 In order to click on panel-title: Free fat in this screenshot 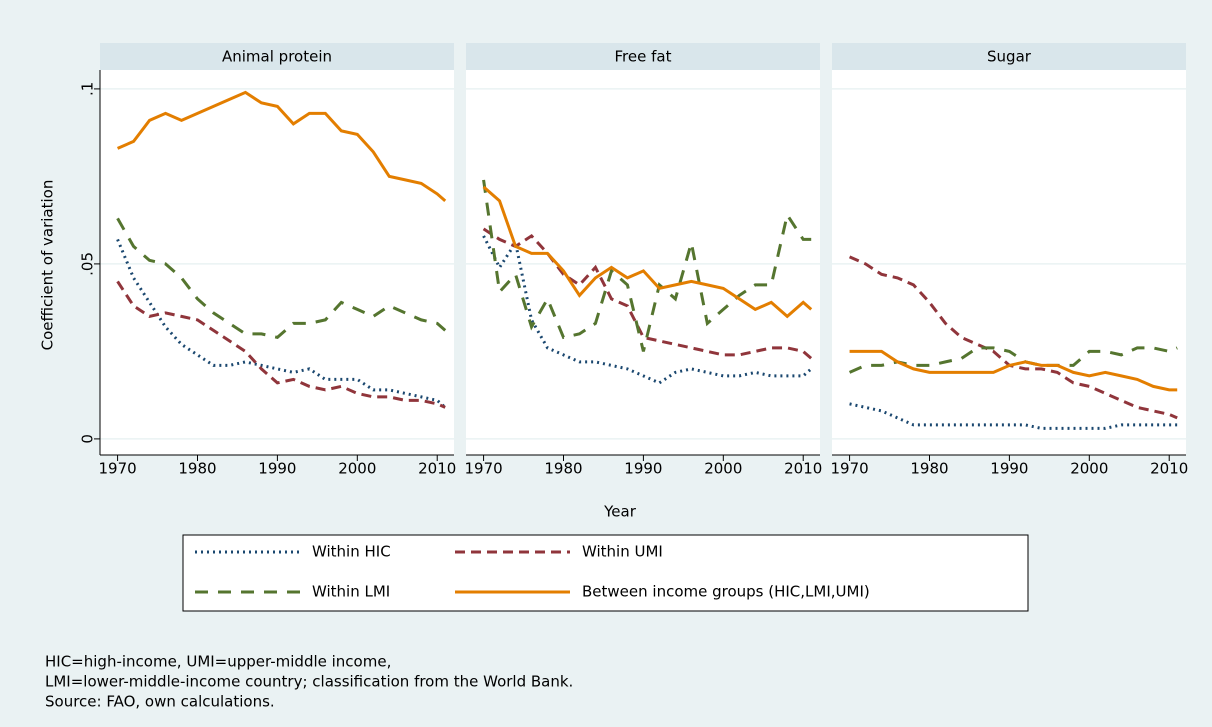, I will do `click(643, 57)`.